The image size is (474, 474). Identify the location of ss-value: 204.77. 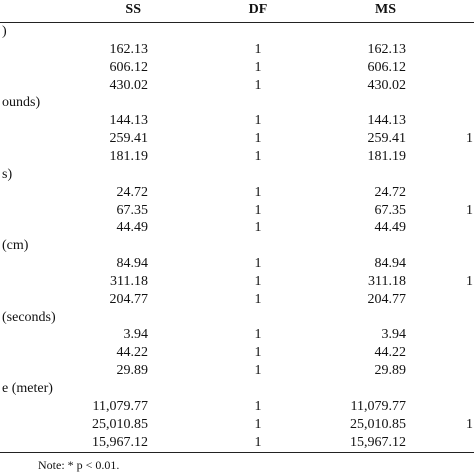
(129, 299).